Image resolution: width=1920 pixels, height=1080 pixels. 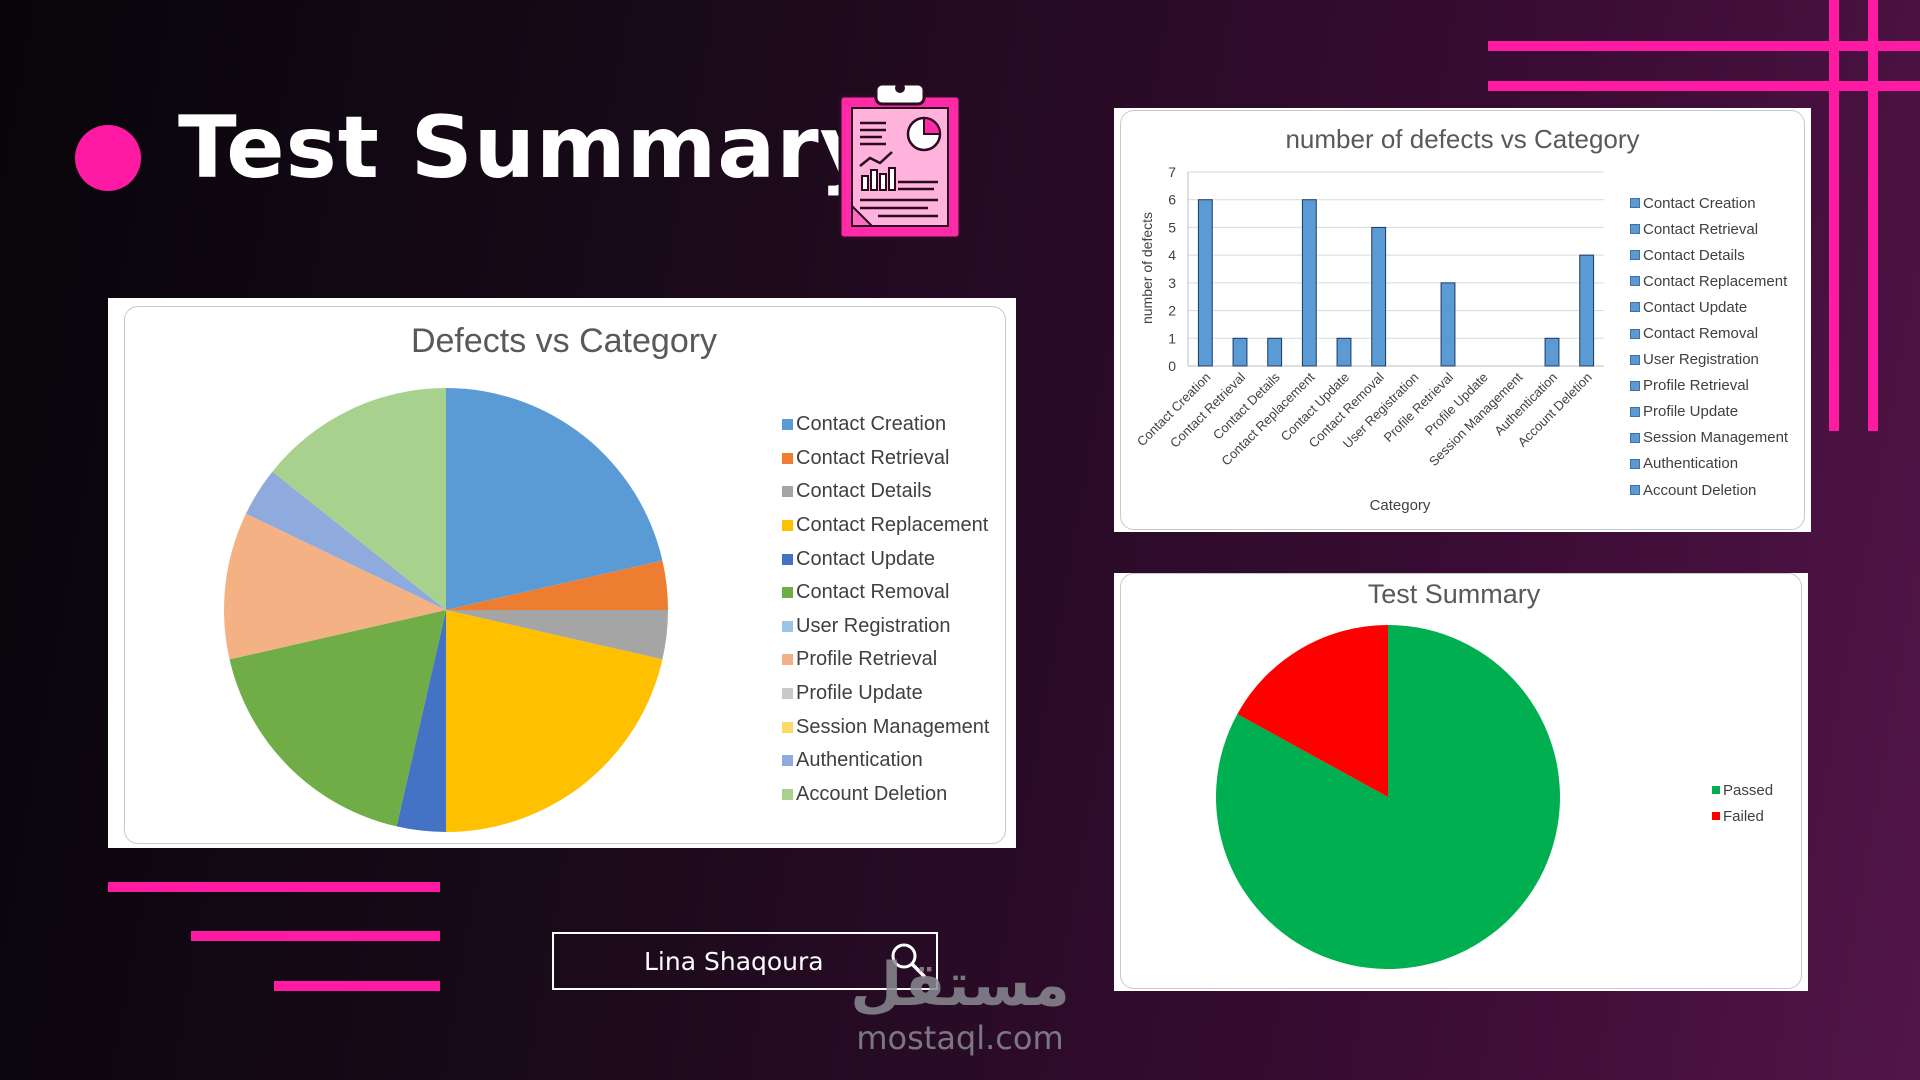 What do you see at coordinates (1400, 505) in the screenshot?
I see `defects-bar-x-label: Category` at bounding box center [1400, 505].